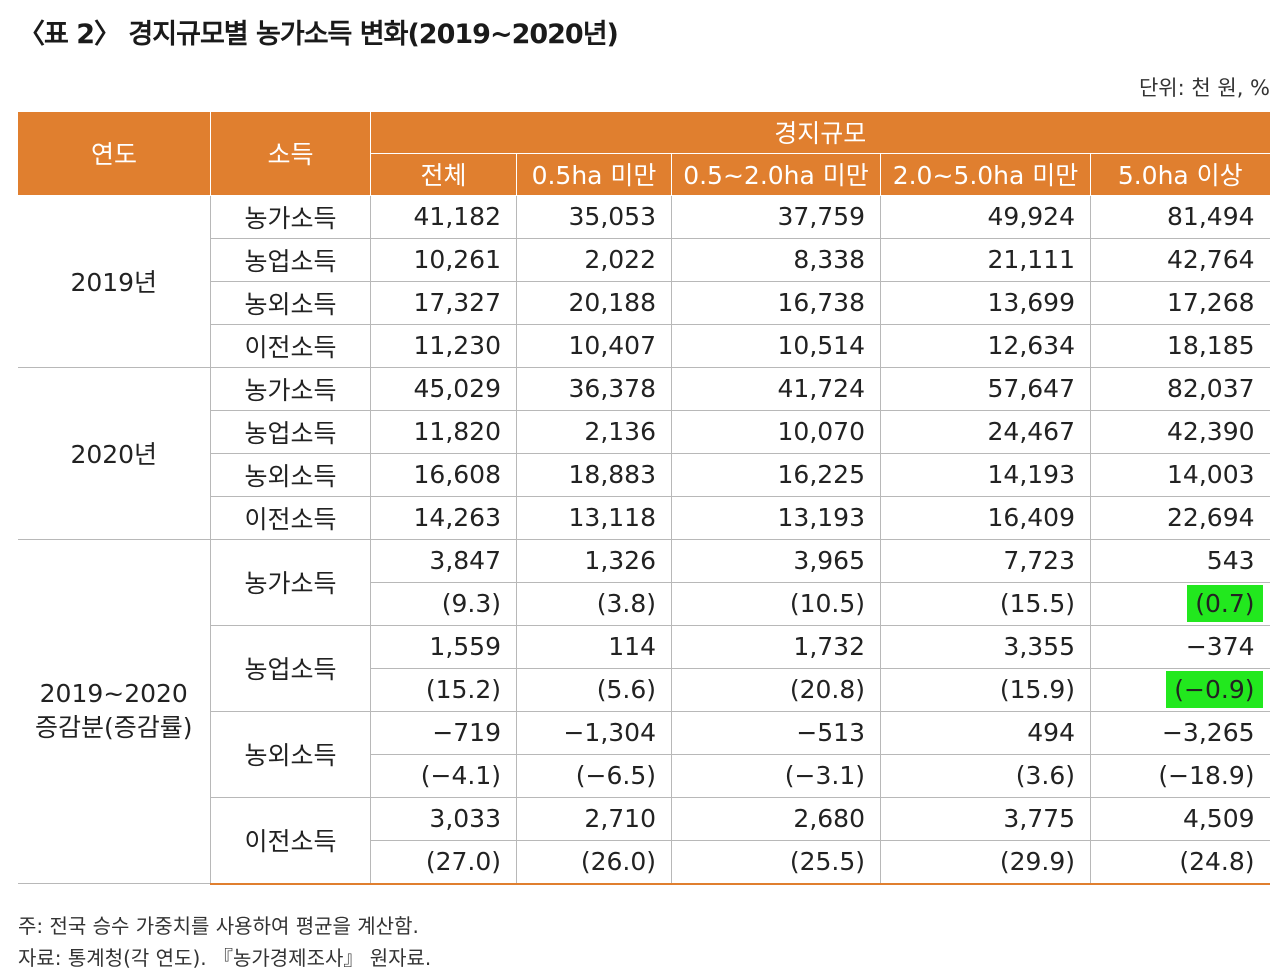 This screenshot has width=1280, height=973. I want to click on table-cell: 7,723, so click(985, 560).